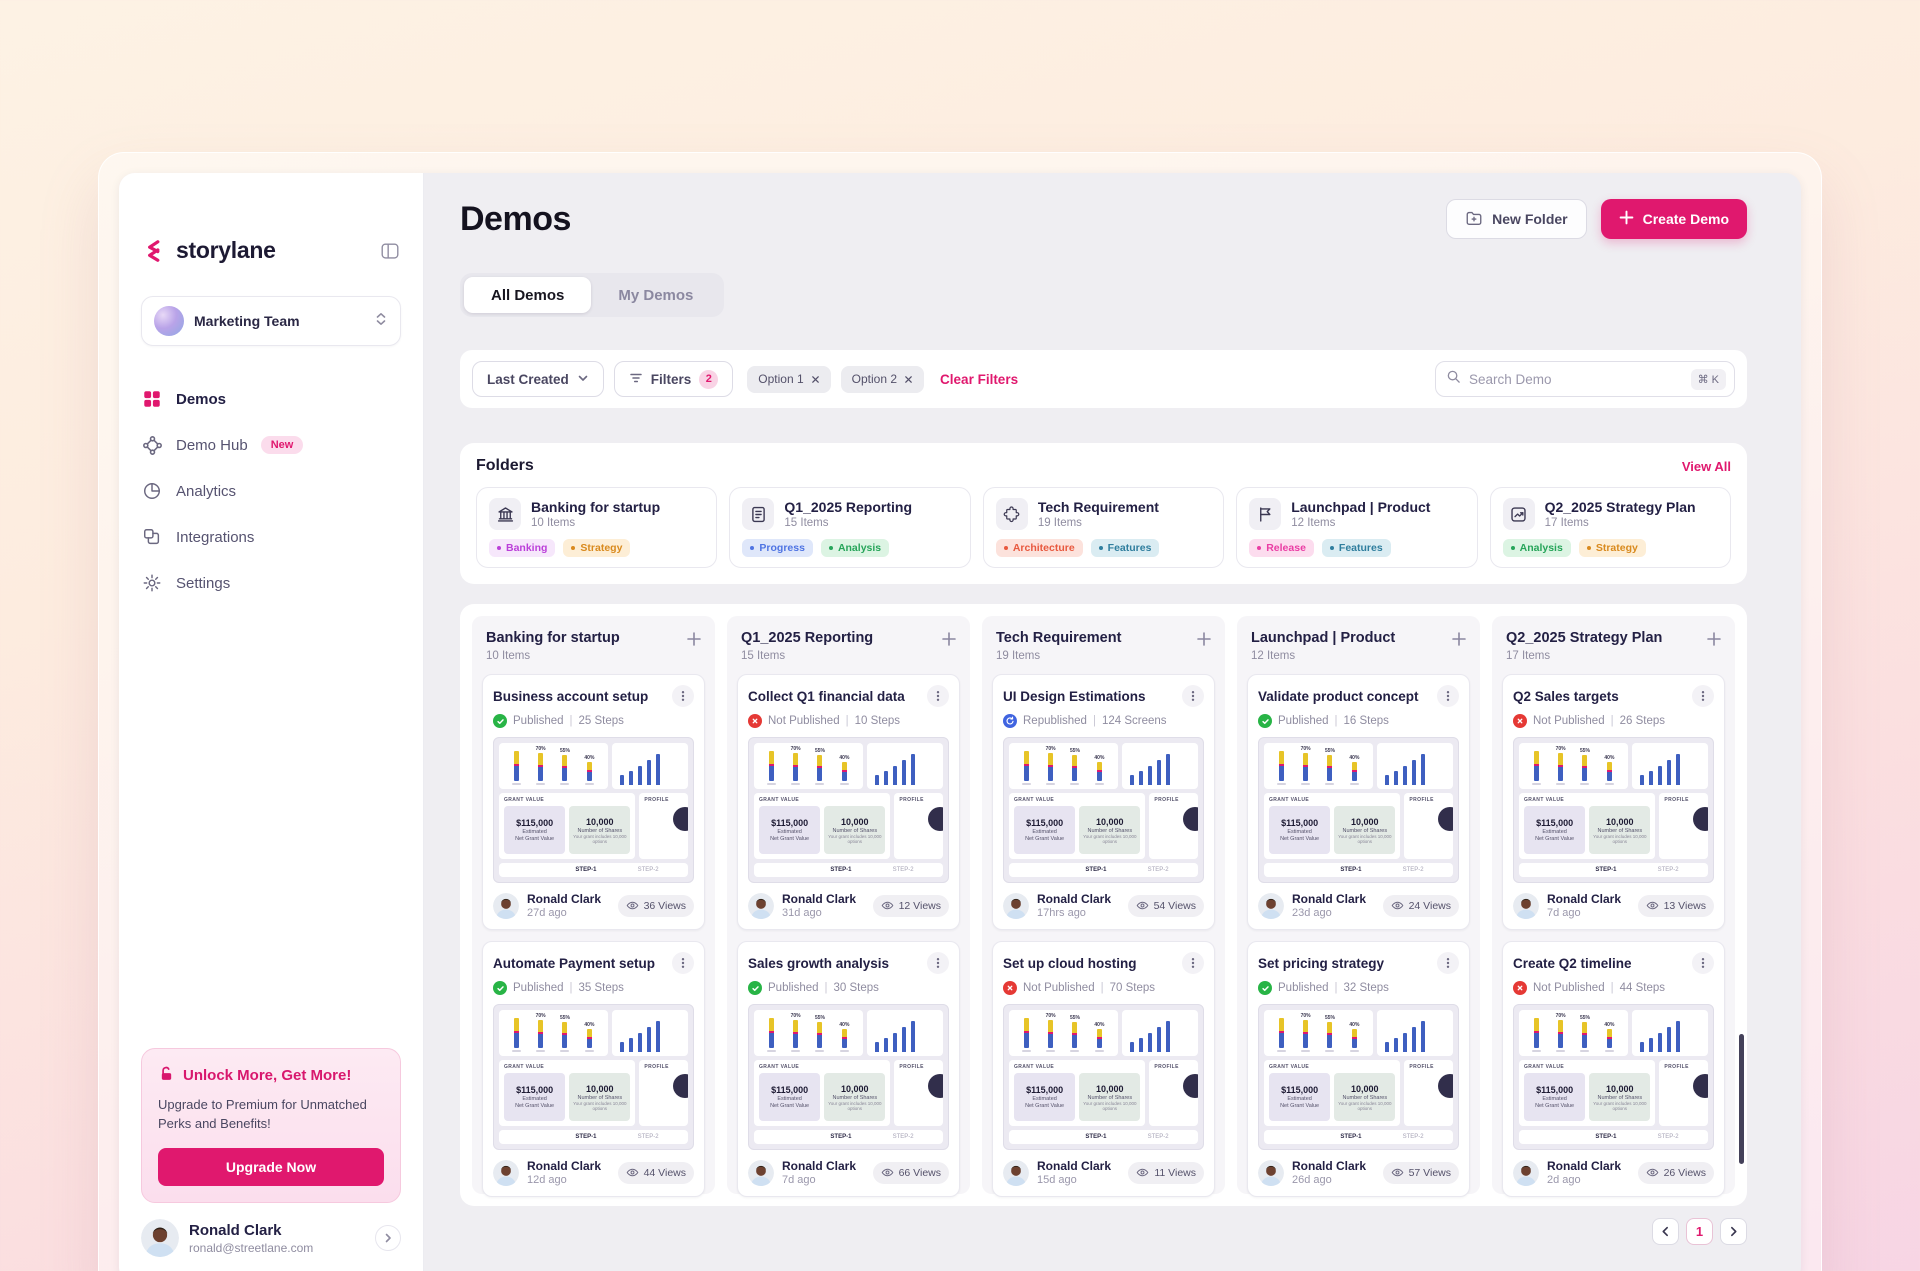  Describe the element at coordinates (271, 399) in the screenshot. I see `sidebar-item-demos: Demos` at that location.